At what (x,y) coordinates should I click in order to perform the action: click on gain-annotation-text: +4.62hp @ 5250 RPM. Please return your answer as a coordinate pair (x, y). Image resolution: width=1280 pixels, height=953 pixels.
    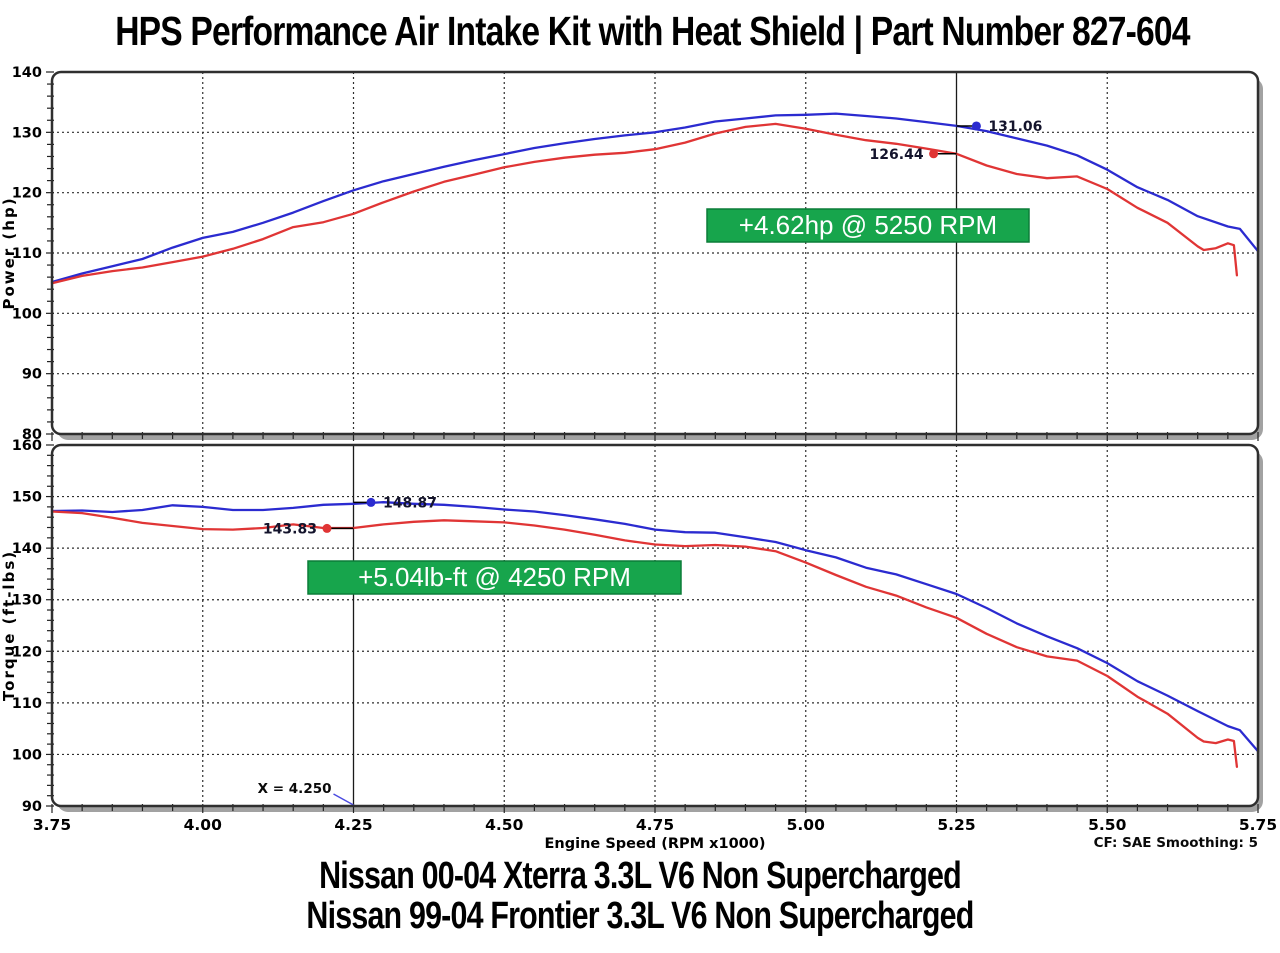
    Looking at the image, I should click on (868, 225).